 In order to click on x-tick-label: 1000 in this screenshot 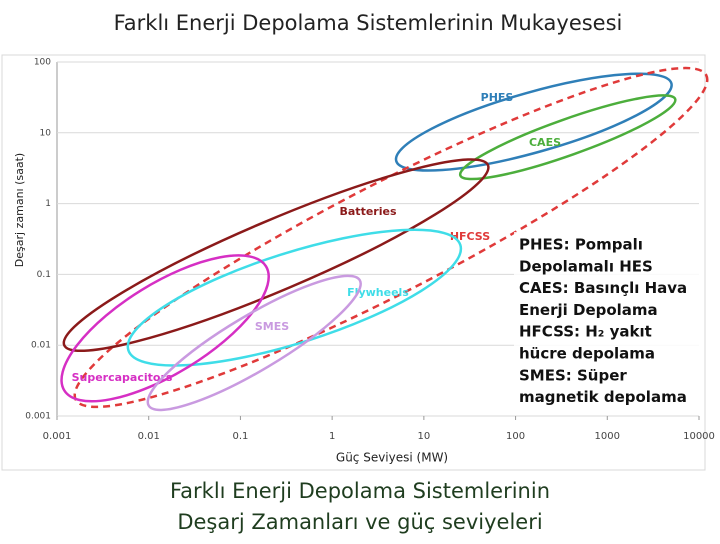, I will do `click(607, 436)`.